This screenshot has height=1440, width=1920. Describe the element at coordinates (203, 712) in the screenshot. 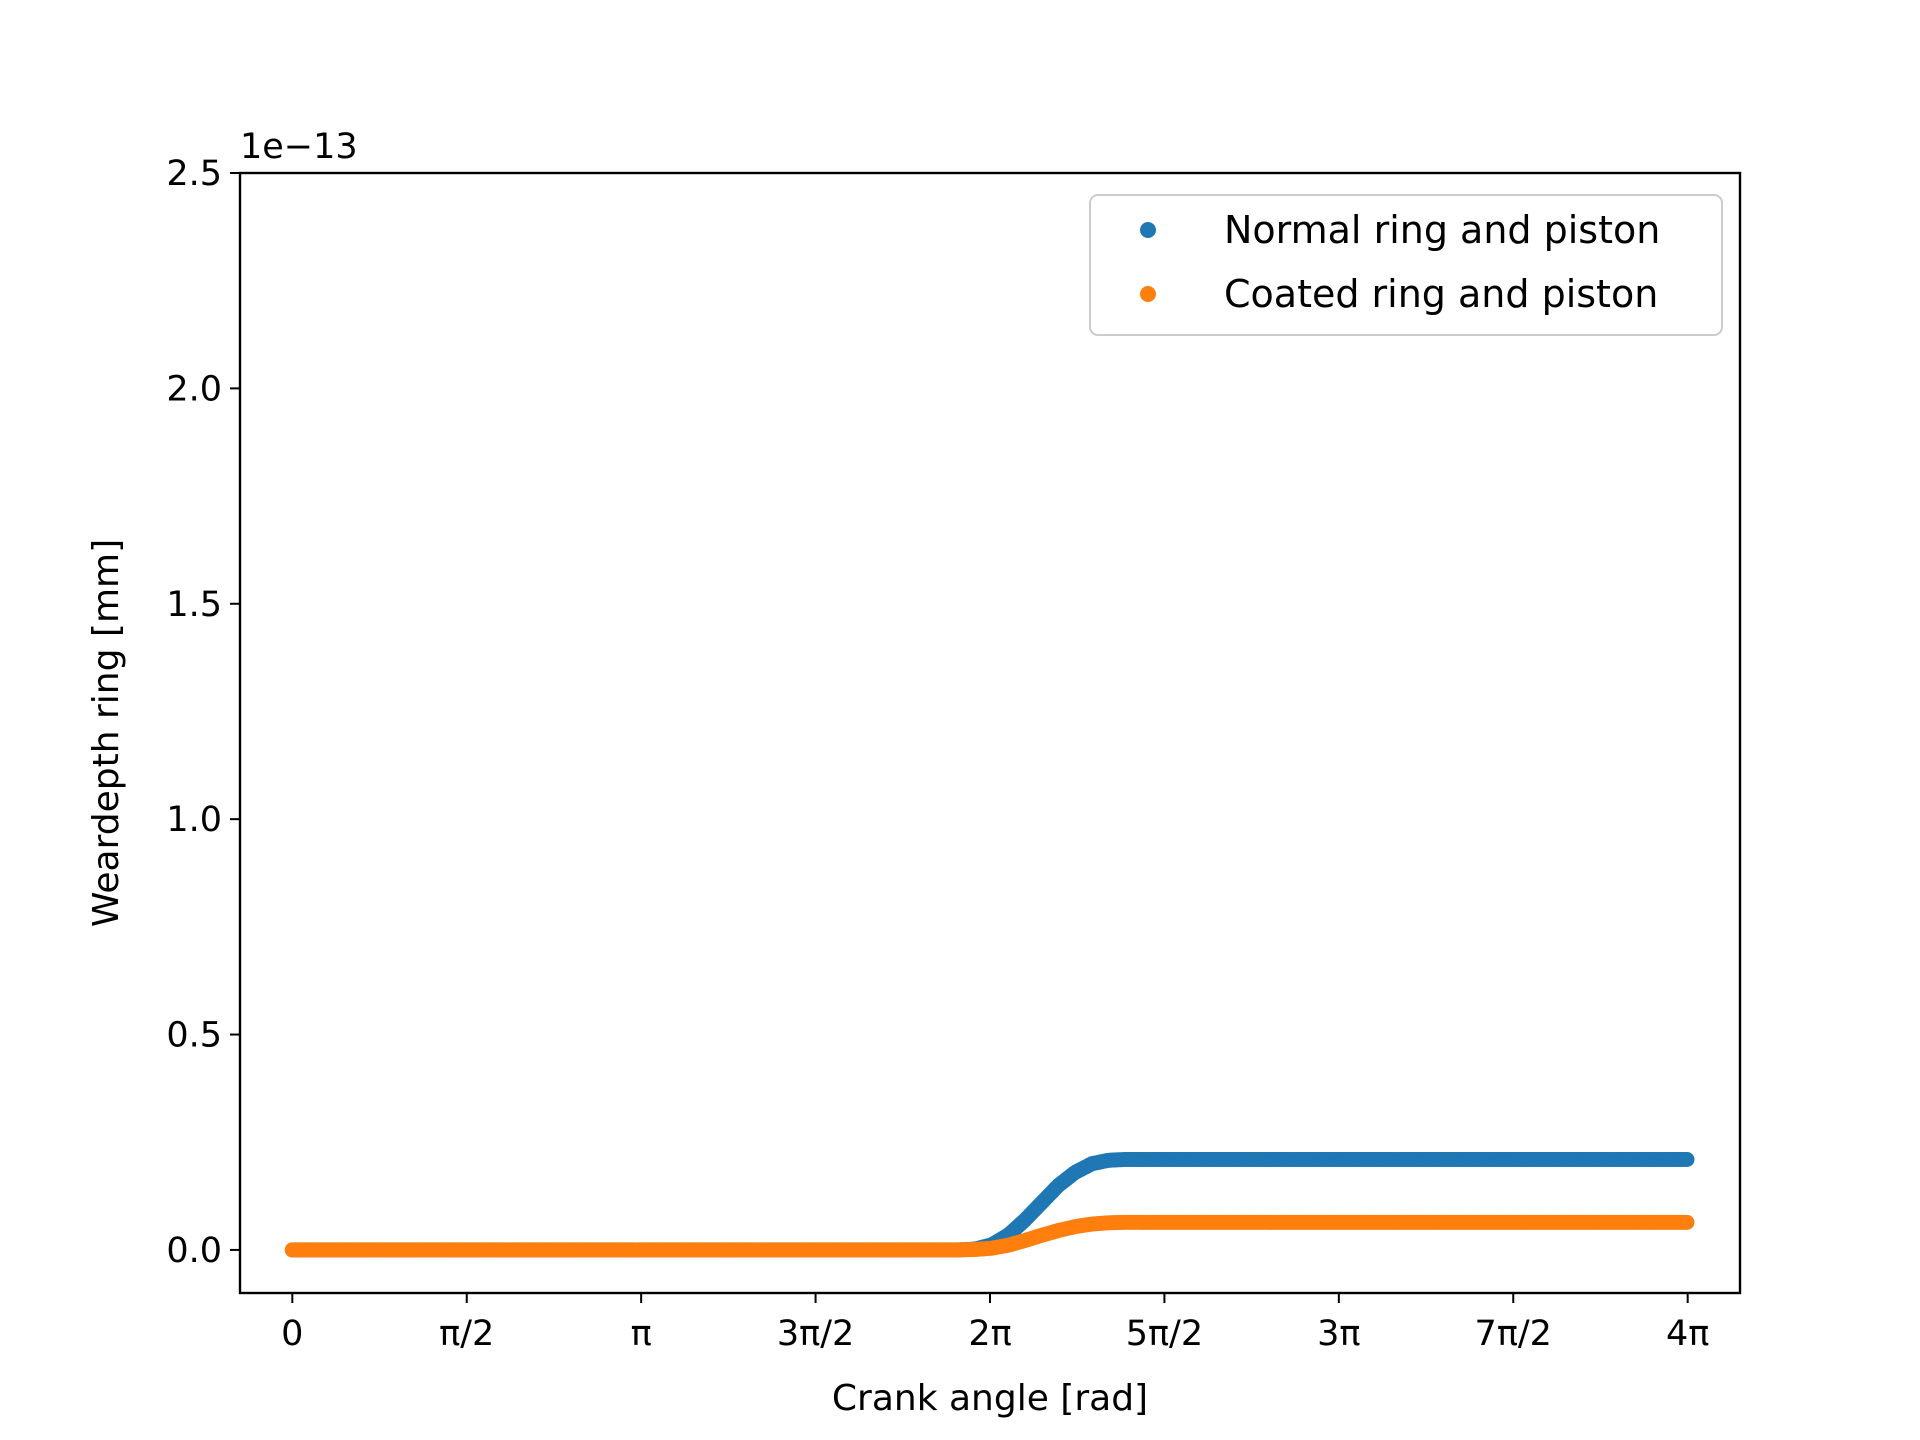

I see `y-axis-ticks: 0.0 0.5 1.0 1.5 2.0 2.5` at that location.